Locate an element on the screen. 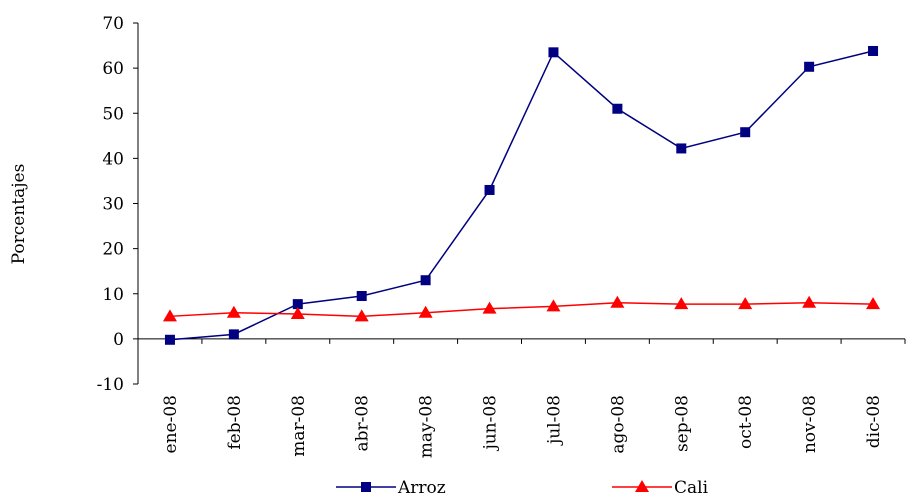 This screenshot has width=917, height=495. y-tick-label: 70 is located at coordinates (113, 24).